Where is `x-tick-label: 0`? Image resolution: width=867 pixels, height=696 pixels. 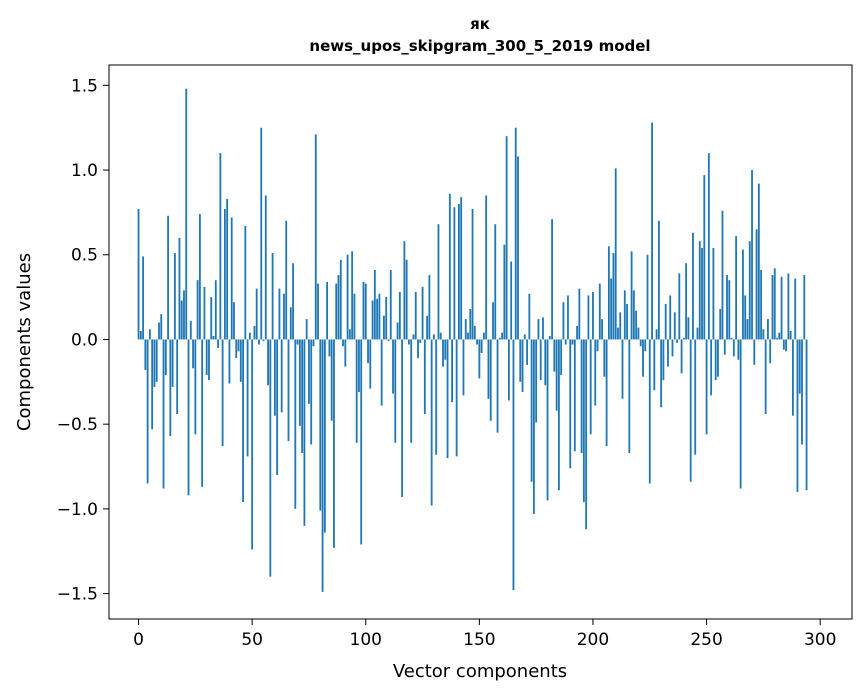
x-tick-label: 0 is located at coordinates (138, 640).